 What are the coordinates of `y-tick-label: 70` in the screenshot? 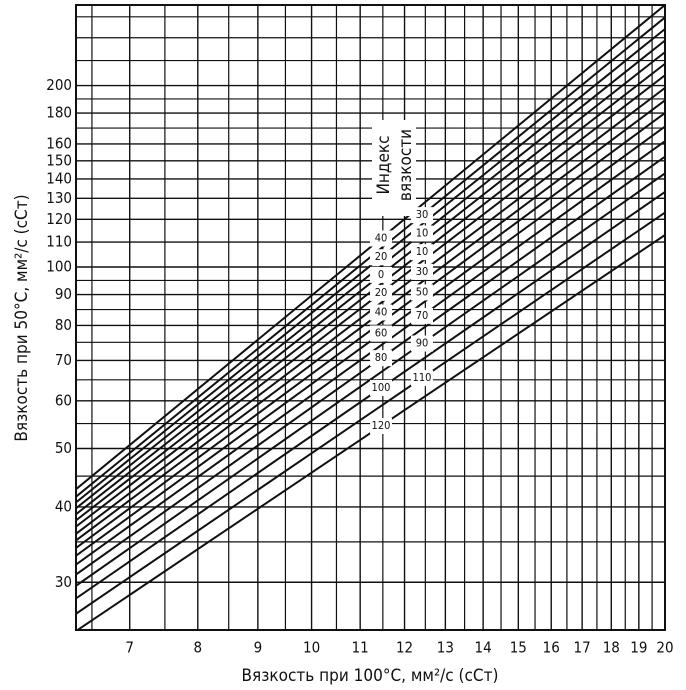 It's located at (63, 360).